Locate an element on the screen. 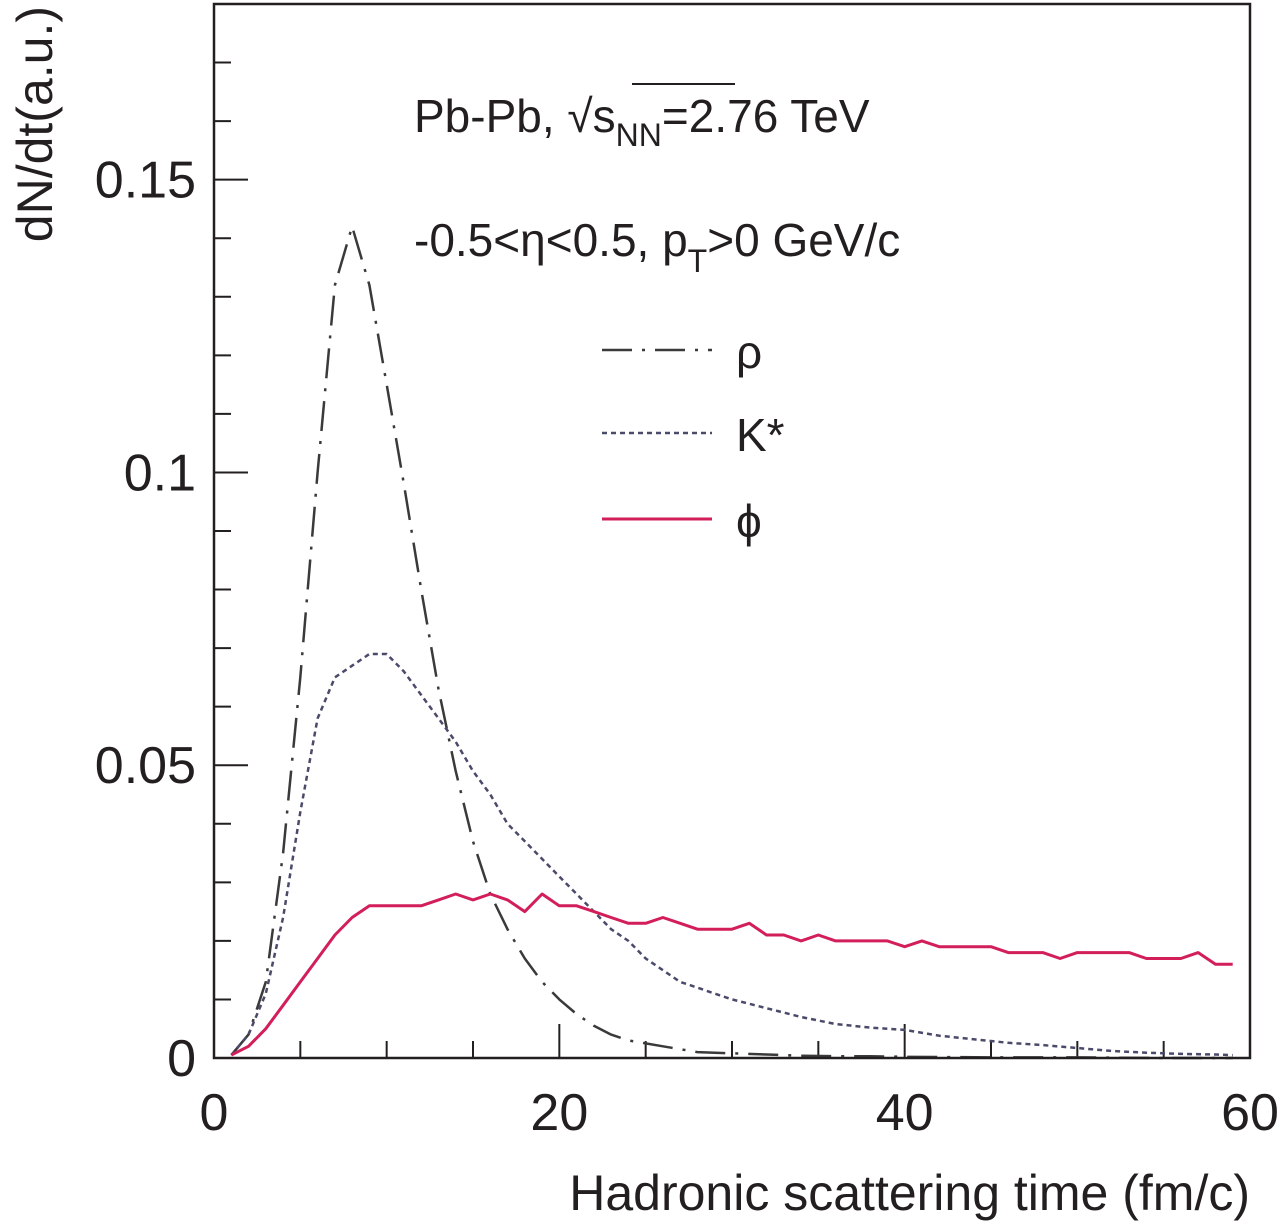 The image size is (1284, 1227). x-tick-label: 0 is located at coordinates (214, 1113).